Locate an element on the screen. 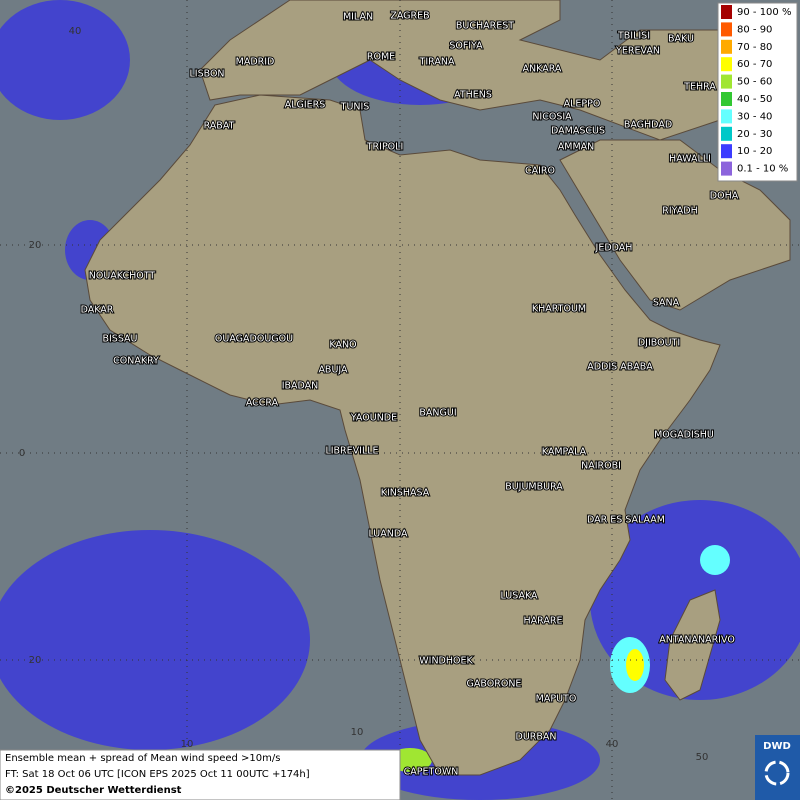 The image size is (800, 804). city-label: MOGADISHU is located at coordinates (684, 435).